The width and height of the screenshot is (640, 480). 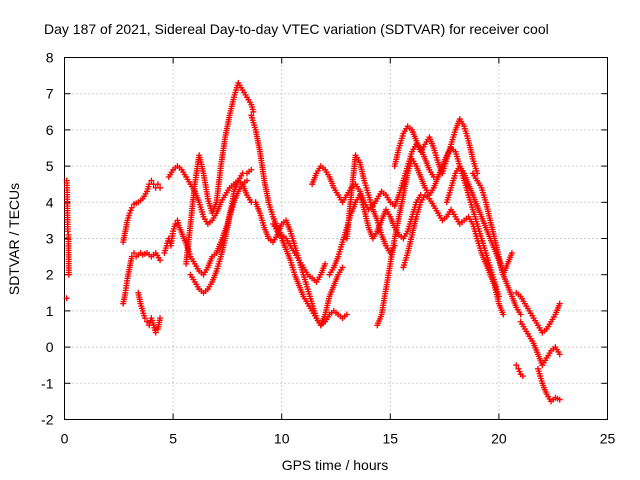 What do you see at coordinates (282, 439) in the screenshot?
I see `x-tick-label: 10` at bounding box center [282, 439].